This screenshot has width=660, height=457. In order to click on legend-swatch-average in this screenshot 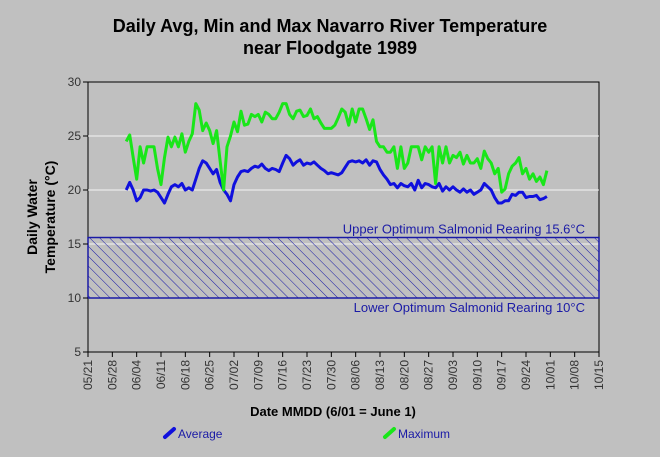, I will do `click(169, 433)`.